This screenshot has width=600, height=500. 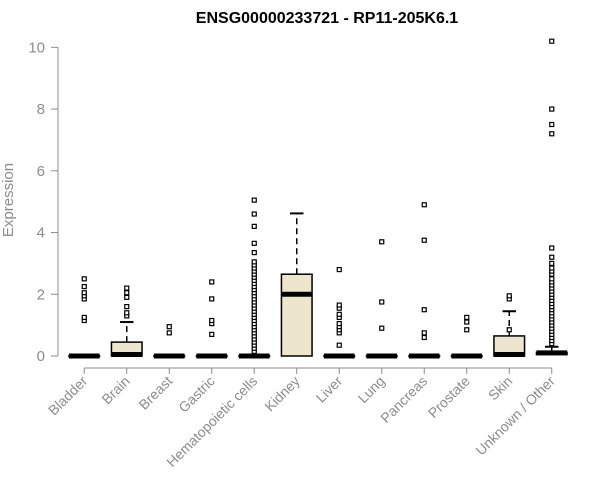 I want to click on y-tick-label: 10, so click(x=36, y=47).